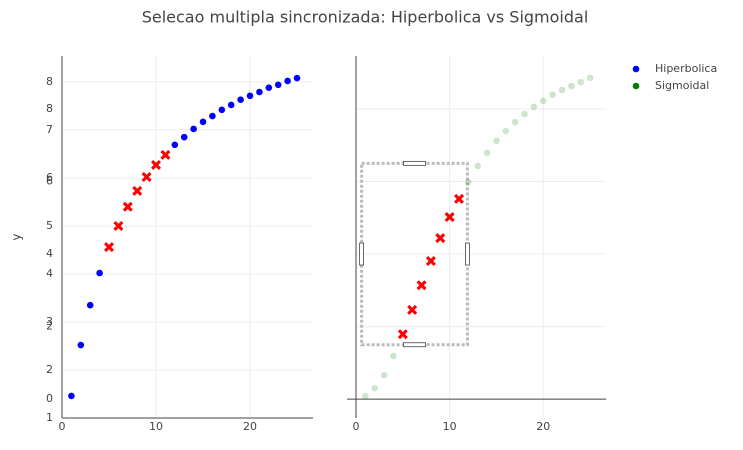 This screenshot has width=743, height=450. I want to click on y-tick-label: 1, so click(49, 417).